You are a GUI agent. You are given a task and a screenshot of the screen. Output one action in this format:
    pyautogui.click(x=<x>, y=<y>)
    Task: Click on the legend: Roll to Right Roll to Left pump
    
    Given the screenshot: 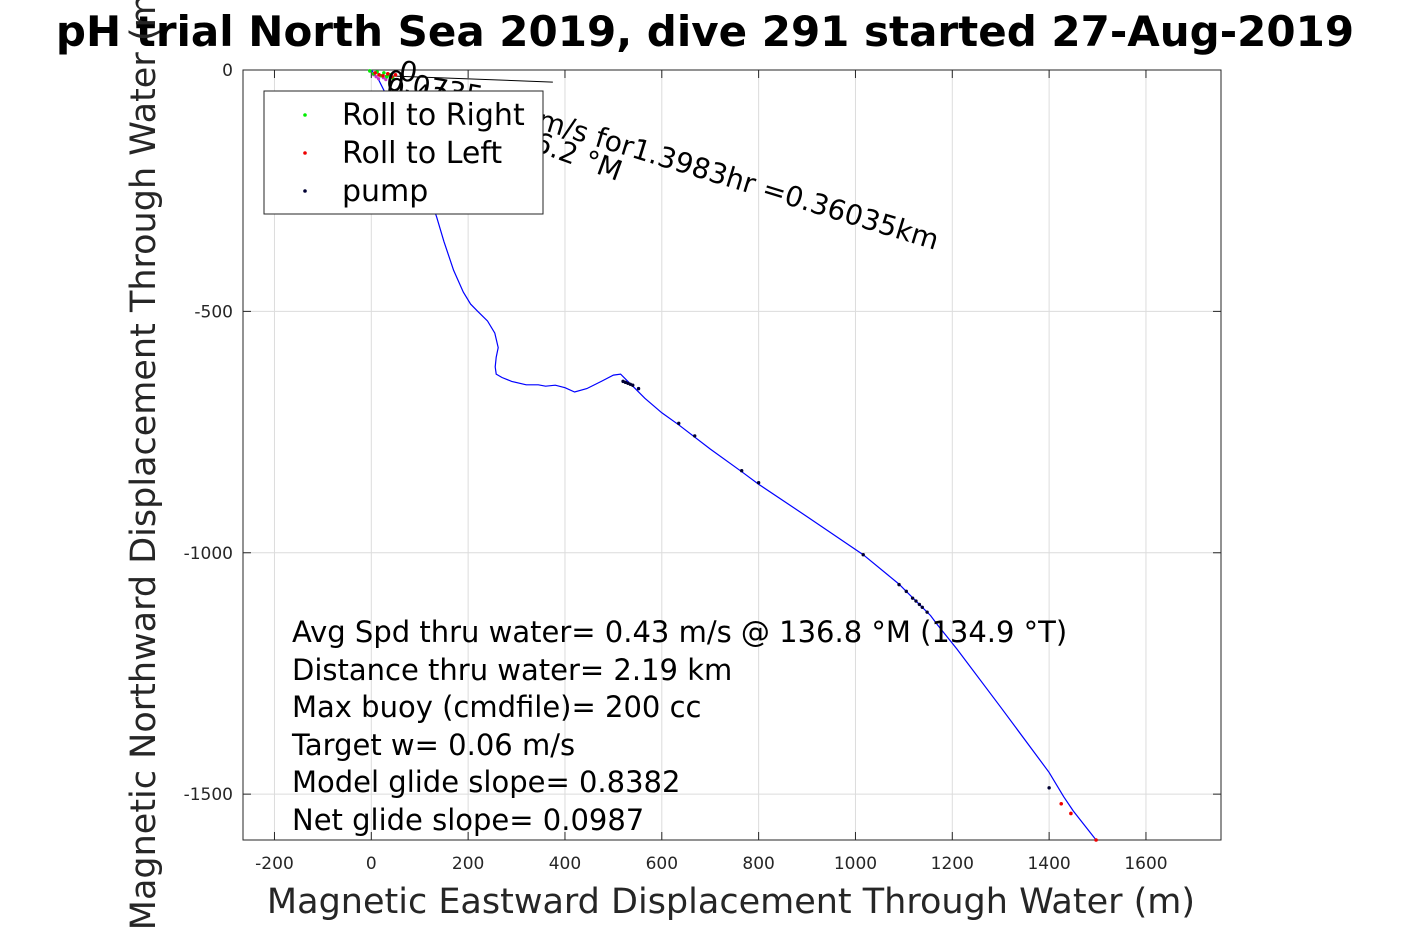 What is the action you would take?
    pyautogui.click(x=403, y=152)
    